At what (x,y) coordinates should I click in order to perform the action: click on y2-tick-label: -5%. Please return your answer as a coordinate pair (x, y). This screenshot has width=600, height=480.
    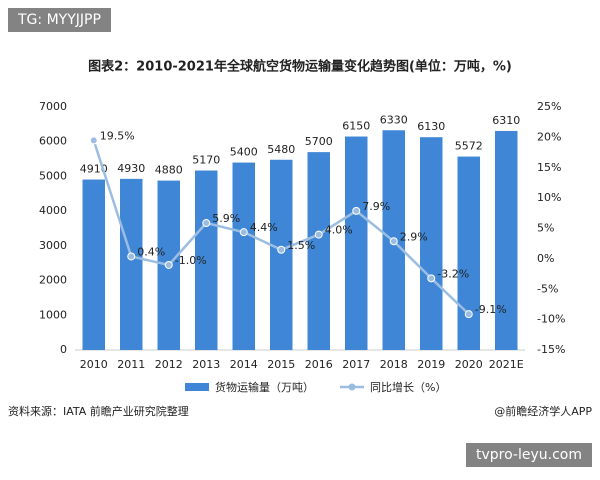
    Looking at the image, I should click on (547, 288).